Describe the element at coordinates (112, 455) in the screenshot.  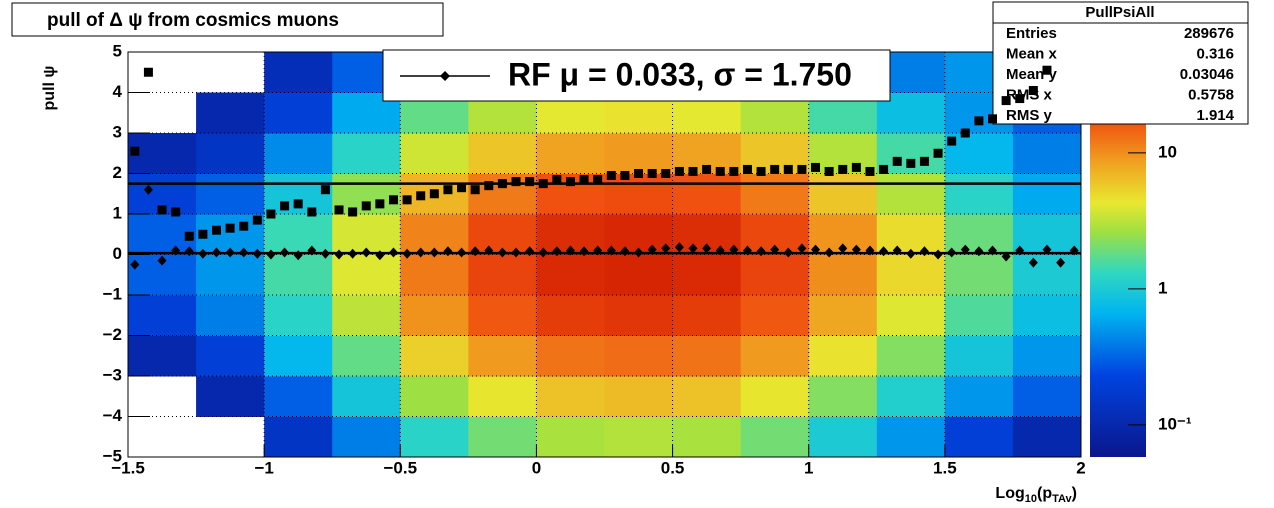
I see `y-tick-label: −5` at that location.